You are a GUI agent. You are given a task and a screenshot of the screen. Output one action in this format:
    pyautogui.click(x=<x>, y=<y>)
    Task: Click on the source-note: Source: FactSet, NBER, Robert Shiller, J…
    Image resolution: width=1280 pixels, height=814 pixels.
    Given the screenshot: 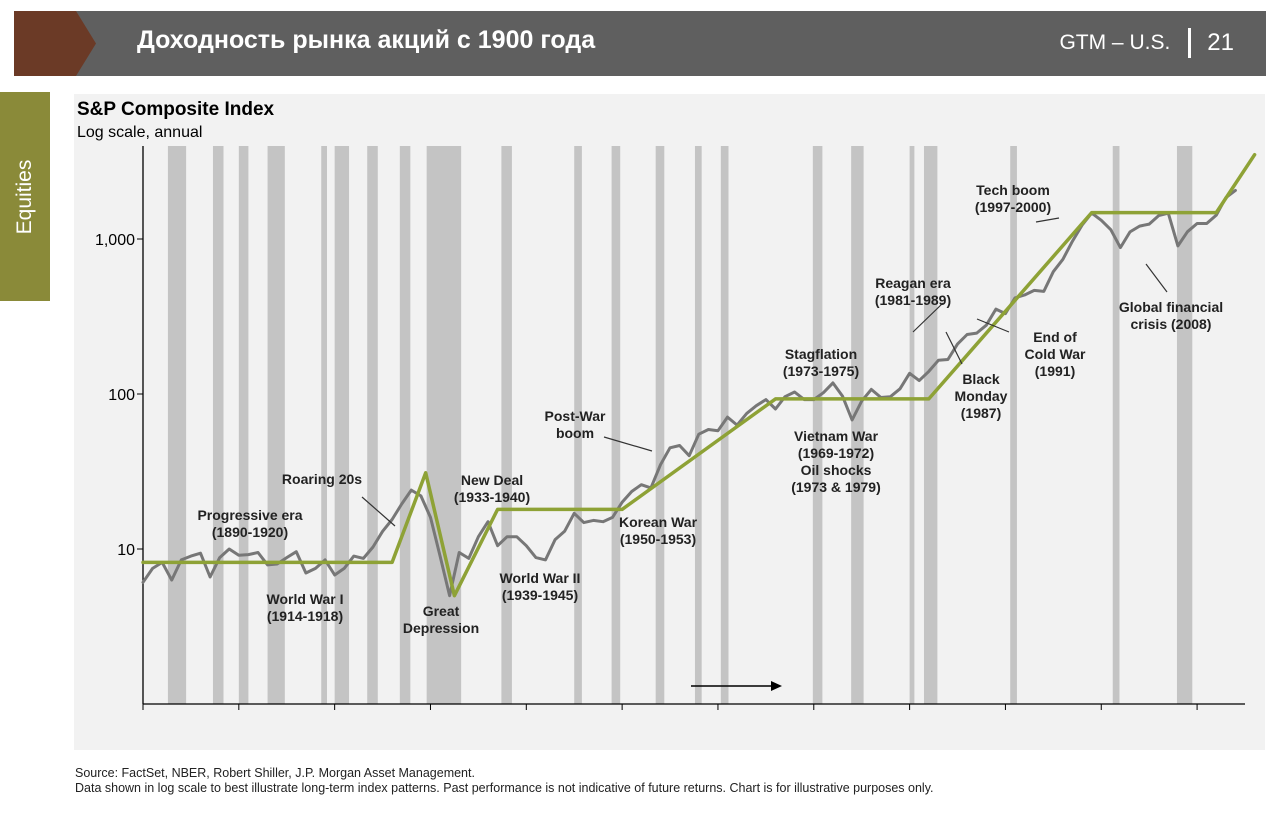 What is the action you would take?
    pyautogui.click(x=275, y=773)
    